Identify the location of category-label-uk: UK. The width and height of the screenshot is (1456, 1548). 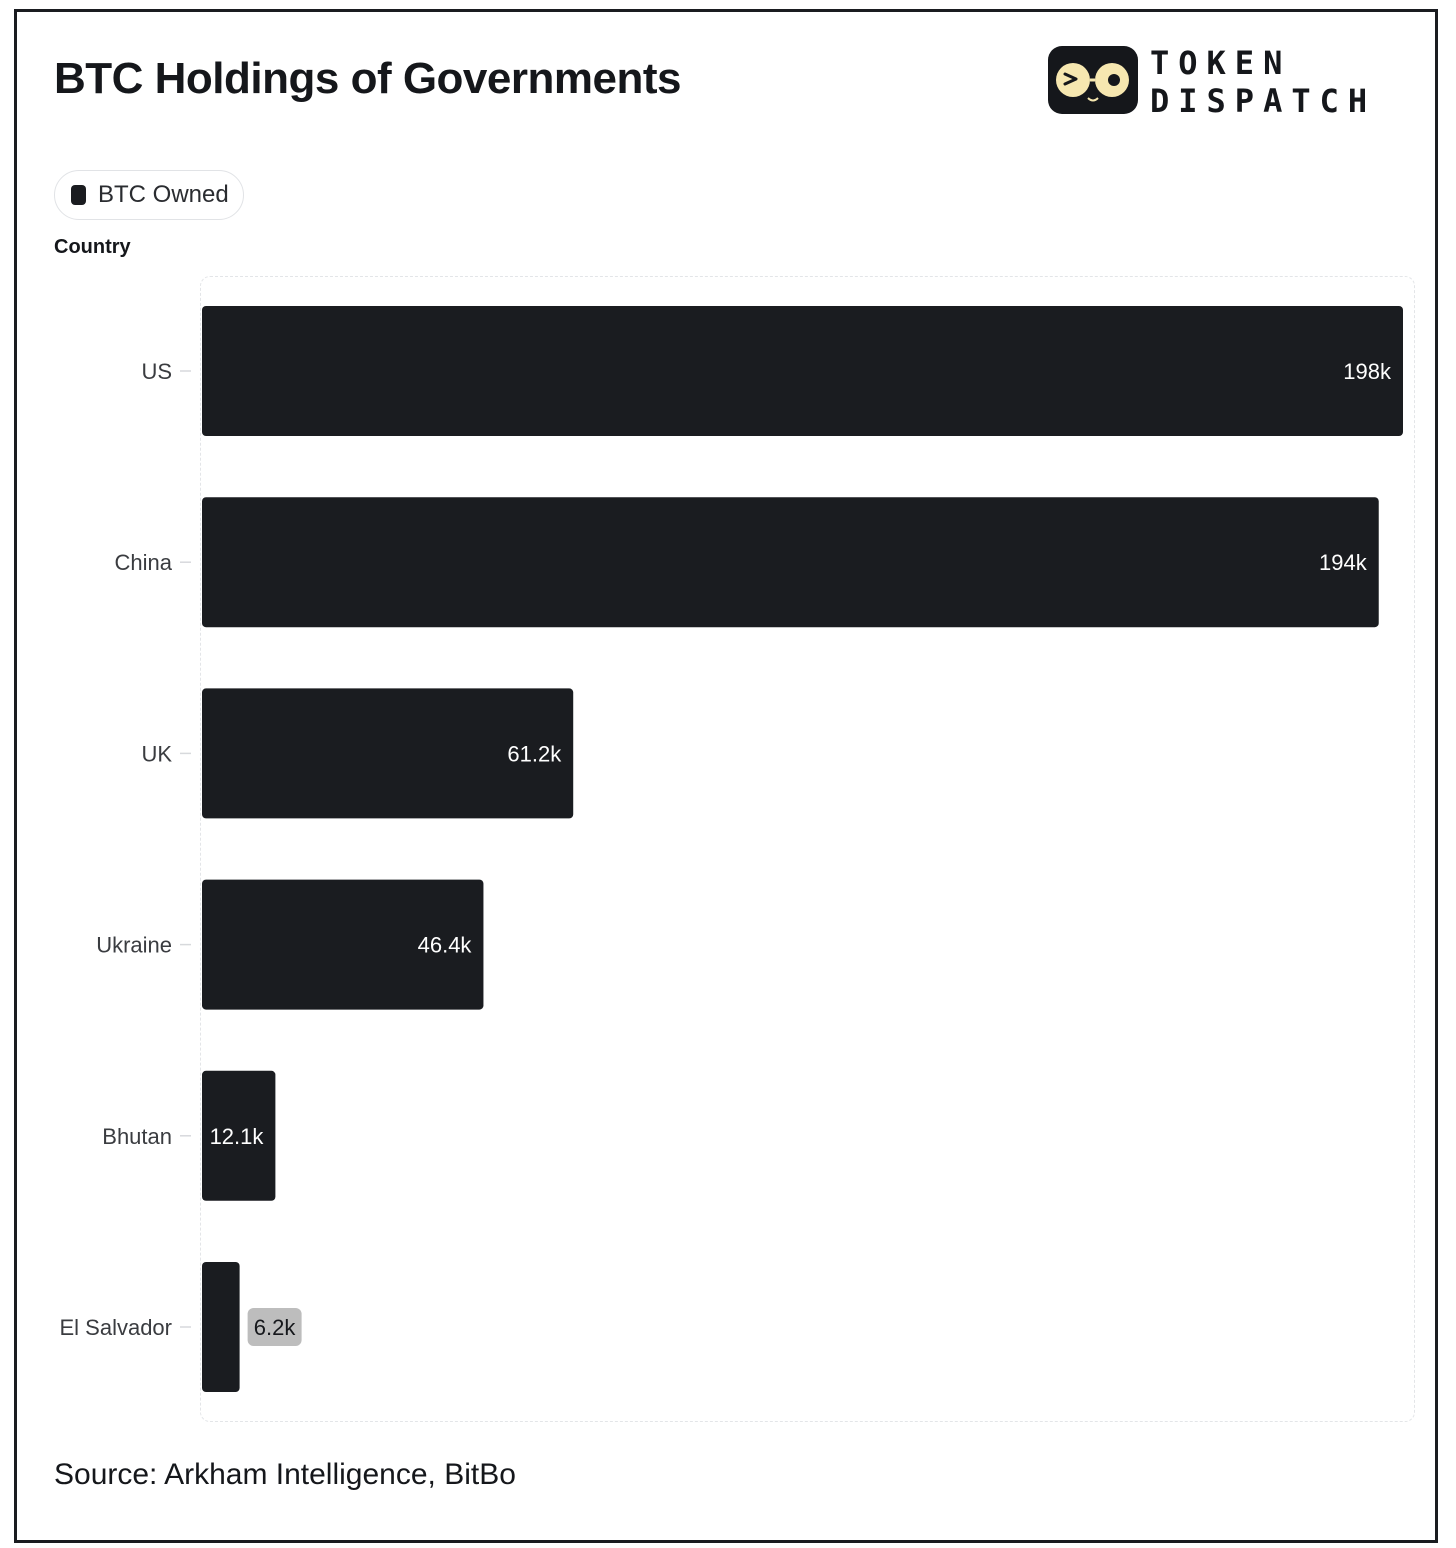
(156, 753).